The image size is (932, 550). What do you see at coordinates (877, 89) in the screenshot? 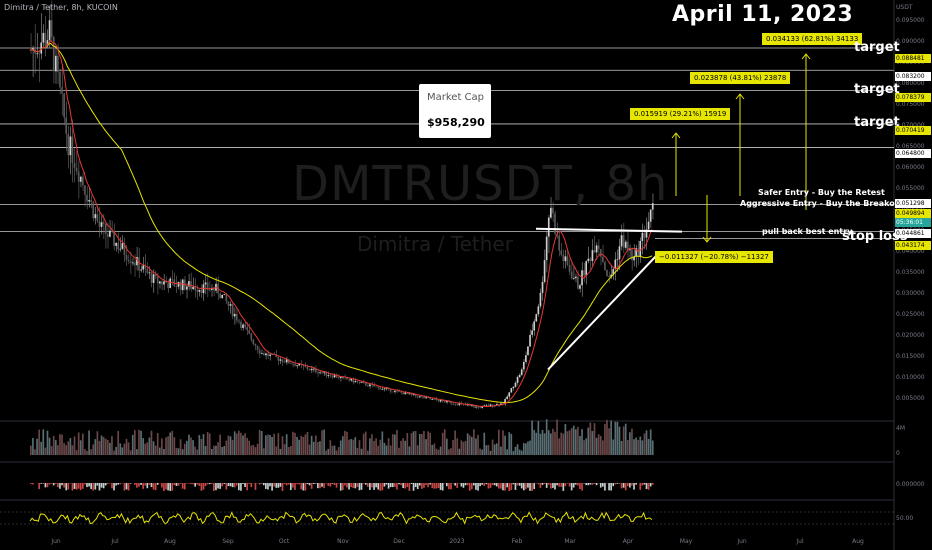
I see `target-label-2: target` at bounding box center [877, 89].